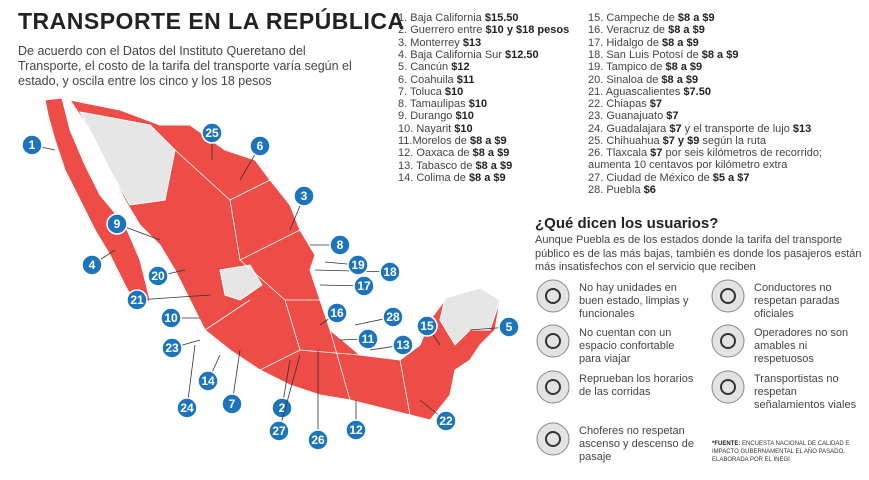  What do you see at coordinates (668, 178) in the screenshot?
I see `price-entry: 27. Ciudad de México de $5 a $7` at bounding box center [668, 178].